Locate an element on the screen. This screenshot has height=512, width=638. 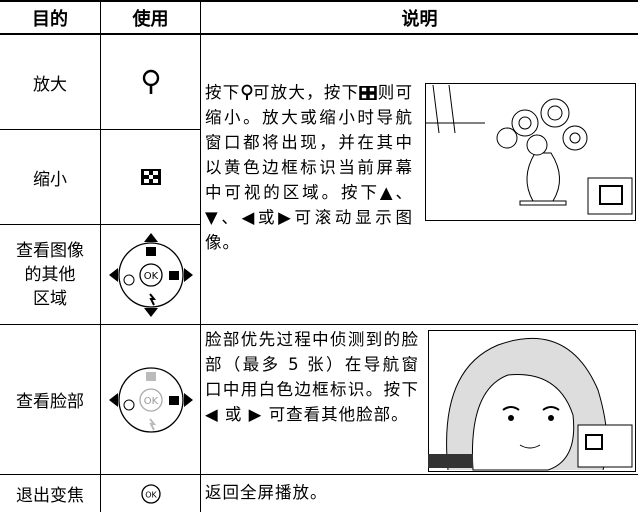
header-cell: 使用 is located at coordinates (150, 19).